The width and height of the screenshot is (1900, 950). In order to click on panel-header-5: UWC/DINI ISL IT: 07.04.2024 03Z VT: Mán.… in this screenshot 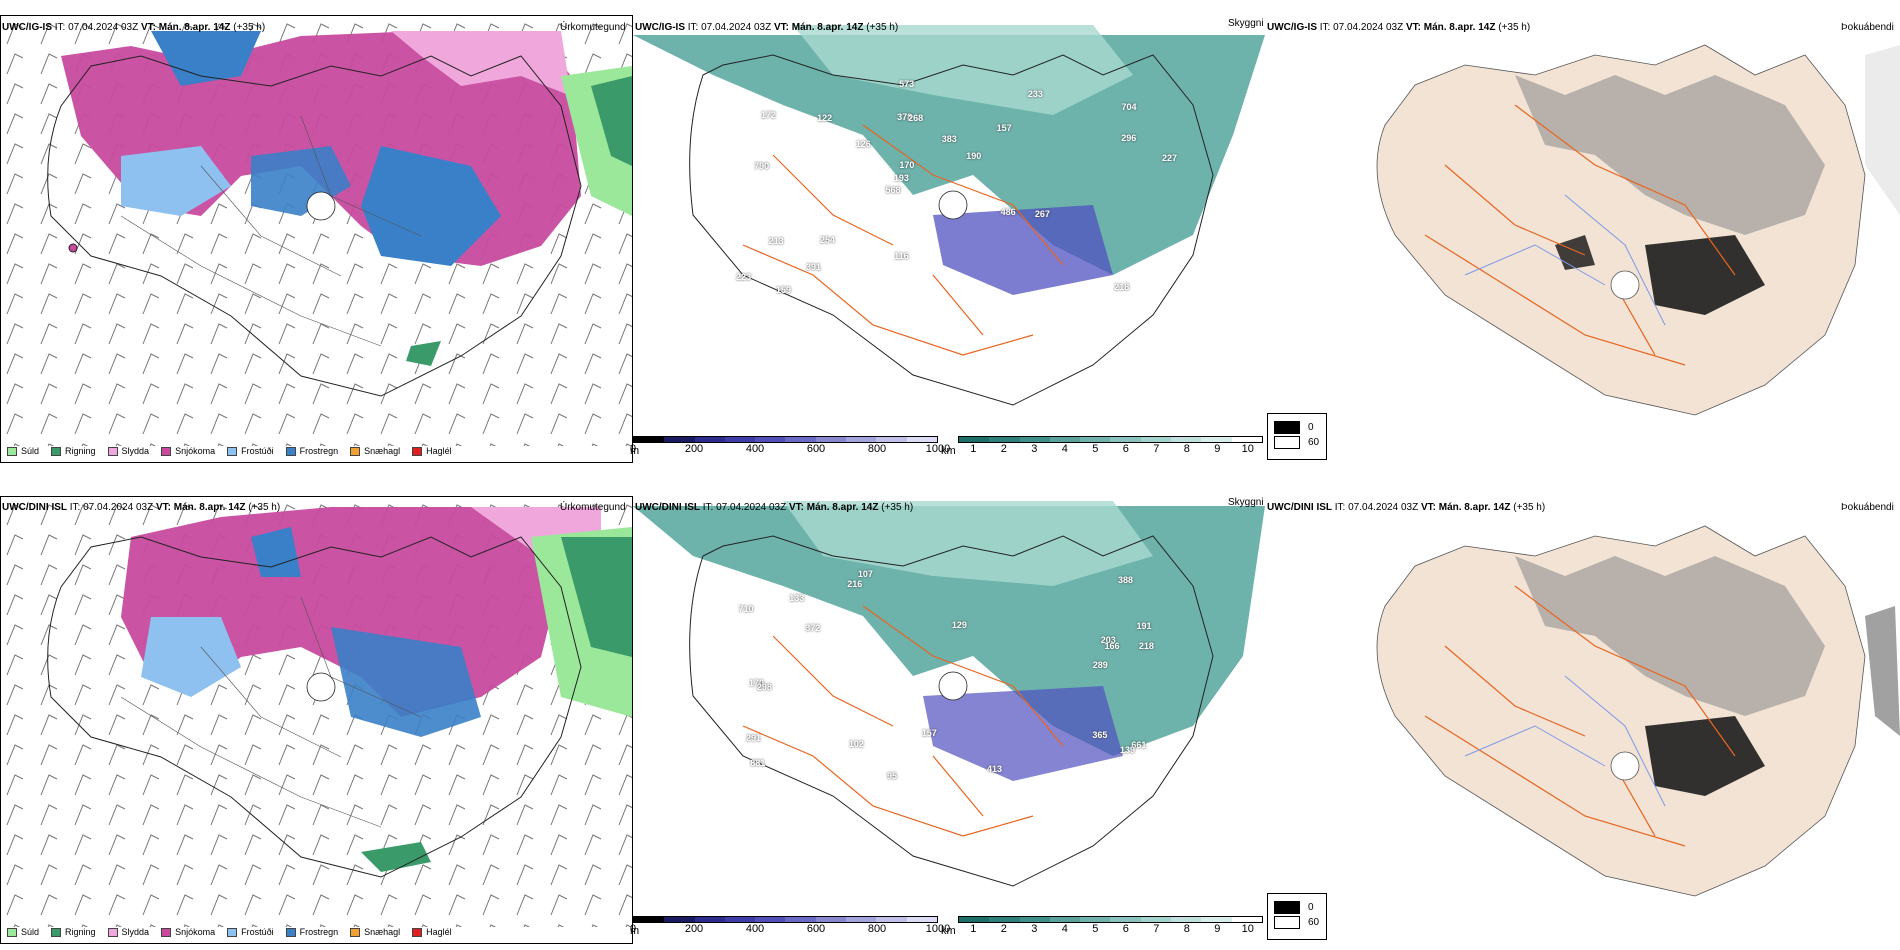, I will do `click(774, 507)`.